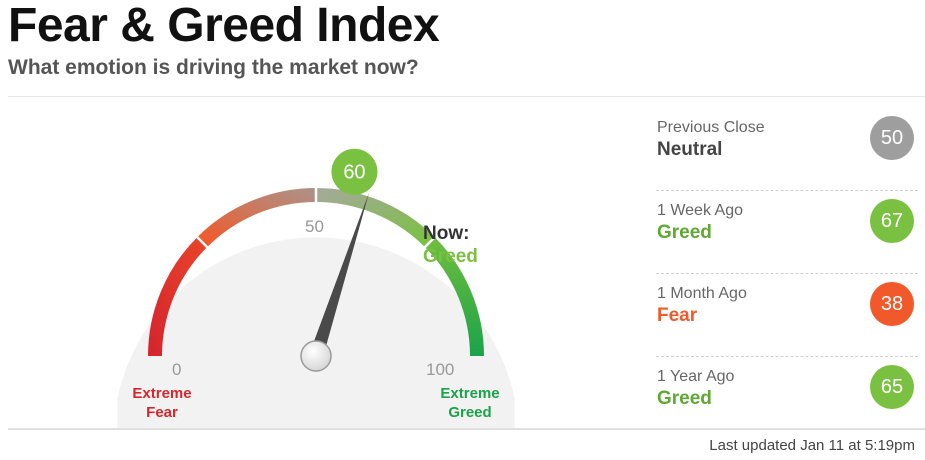 The width and height of the screenshot is (925, 460). What do you see at coordinates (892, 304) in the screenshot?
I see `history-value-badge: 38` at bounding box center [892, 304].